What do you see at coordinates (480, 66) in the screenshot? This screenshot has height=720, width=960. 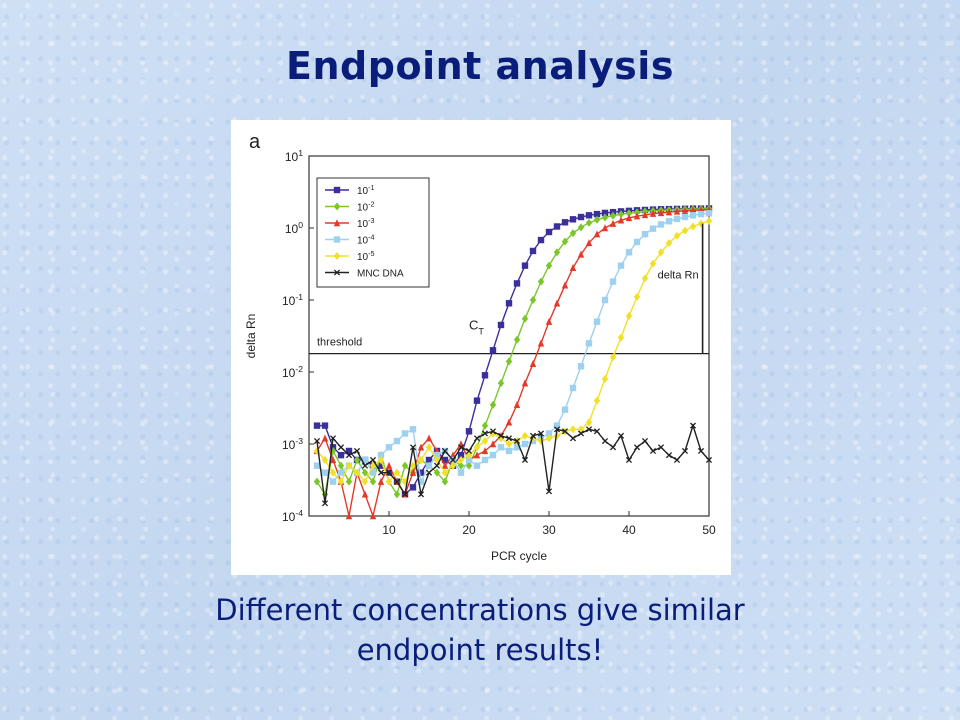 I see `slide-title: Endpoint analysis` at bounding box center [480, 66].